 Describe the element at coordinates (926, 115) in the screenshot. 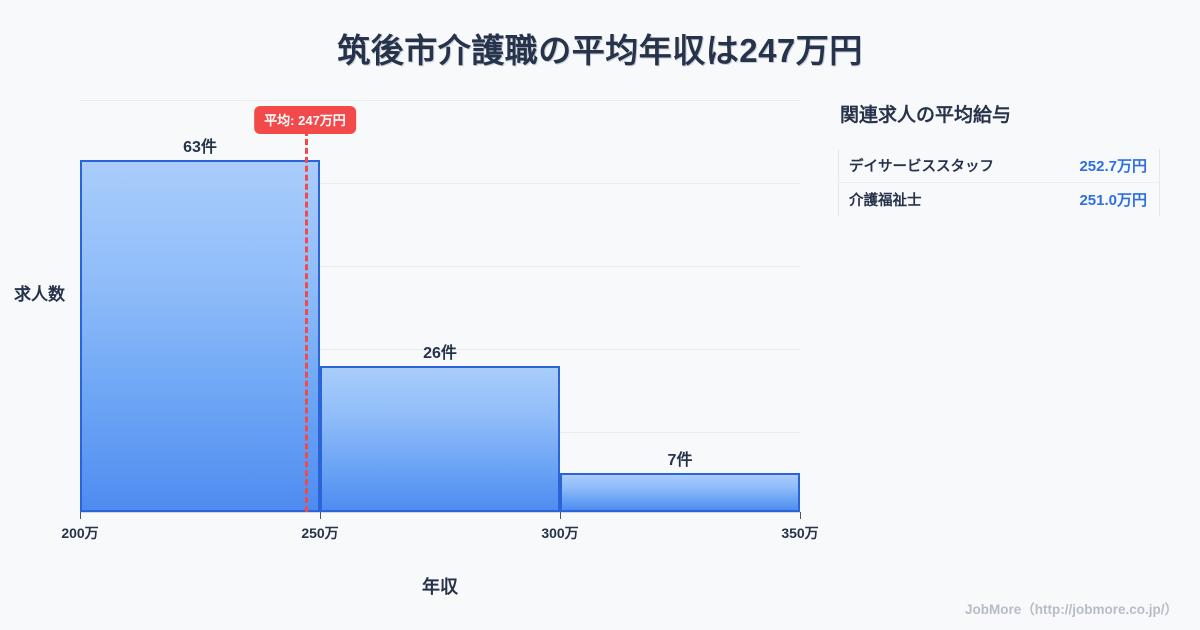

I see `related-salary-panel-title: 関連求人の平均給与` at that location.